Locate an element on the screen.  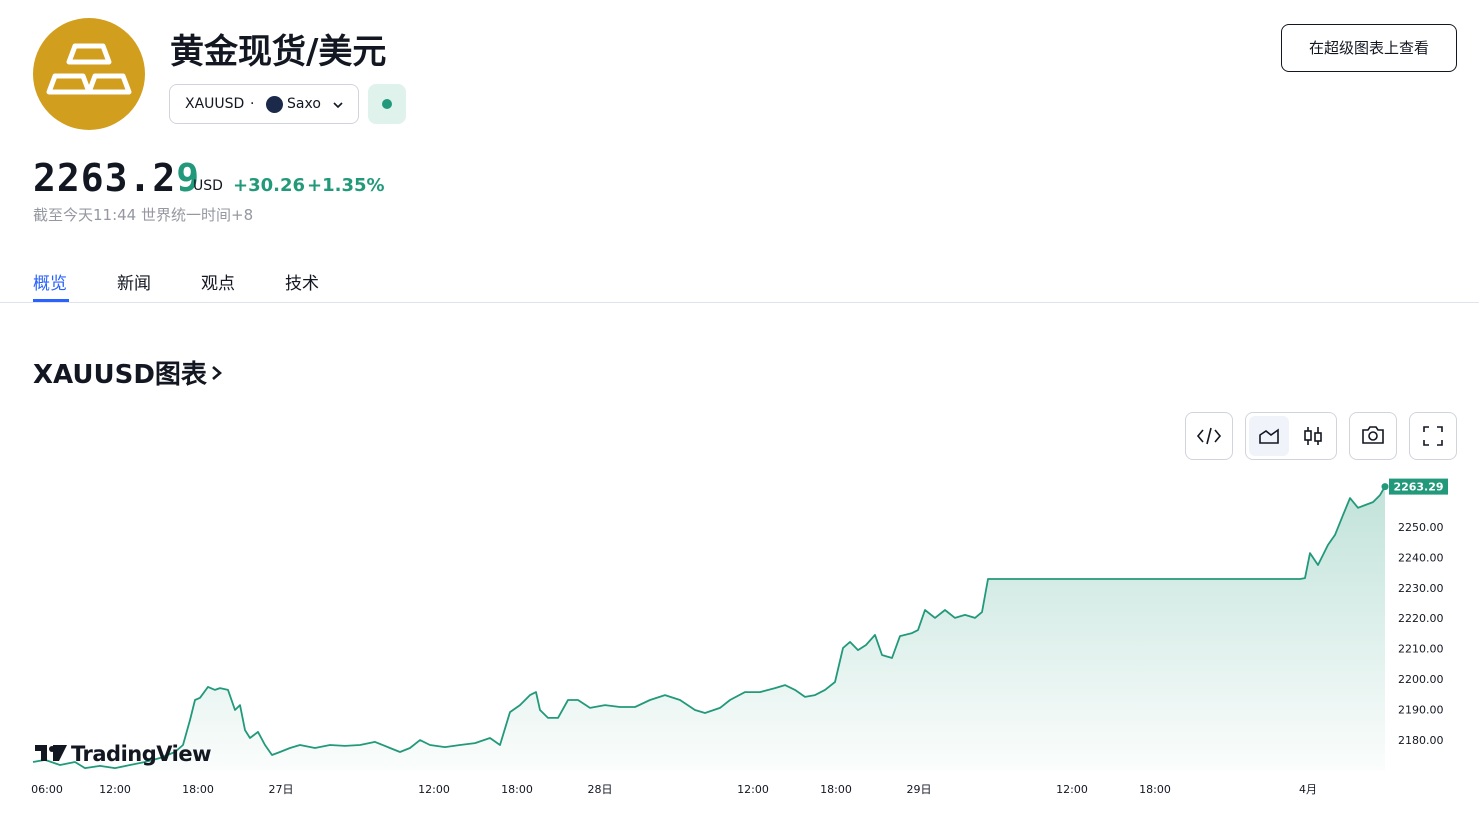
y-tick-label: 2240.00 is located at coordinates (1421, 557).